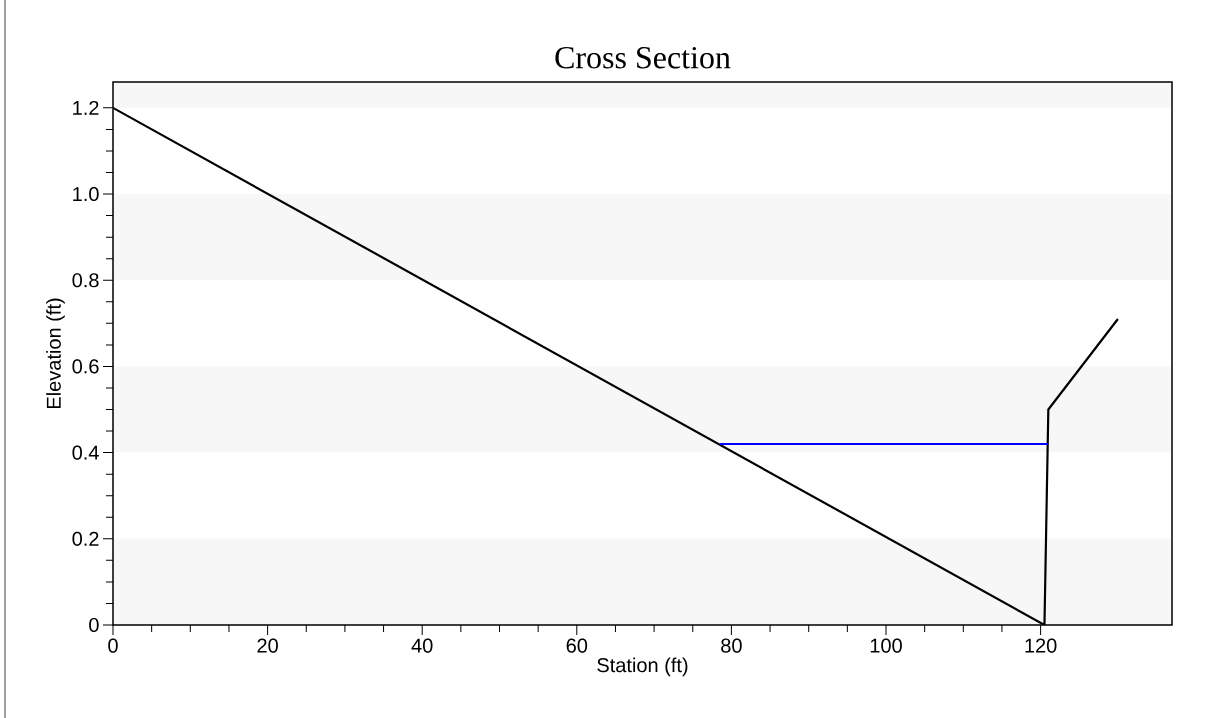  I want to click on x-tick-label: 80, so click(731, 645).